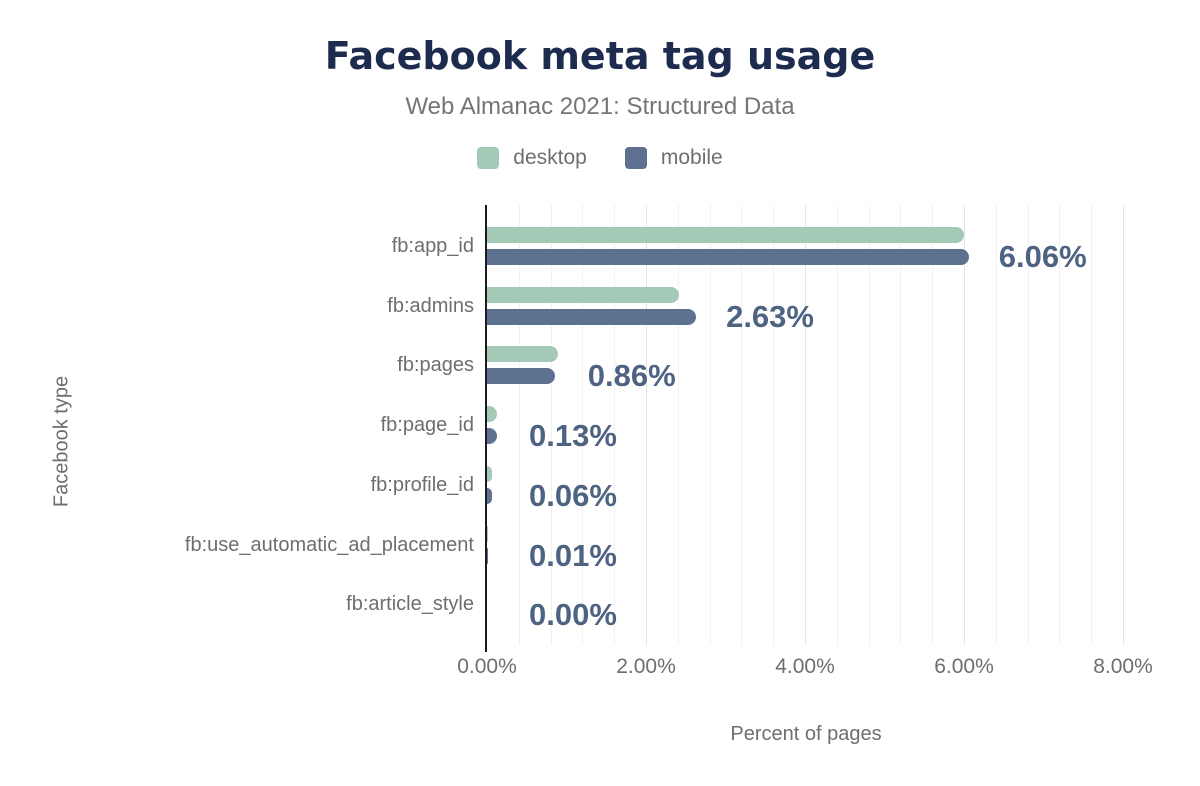  I want to click on legend-item-mobile: mobile, so click(673, 158).